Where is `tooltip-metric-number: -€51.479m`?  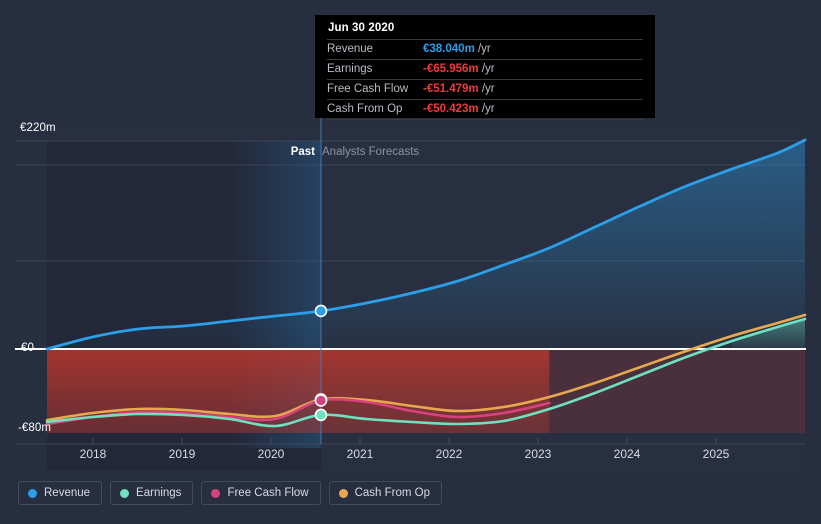 tooltip-metric-number: -€51.479m is located at coordinates (451, 89).